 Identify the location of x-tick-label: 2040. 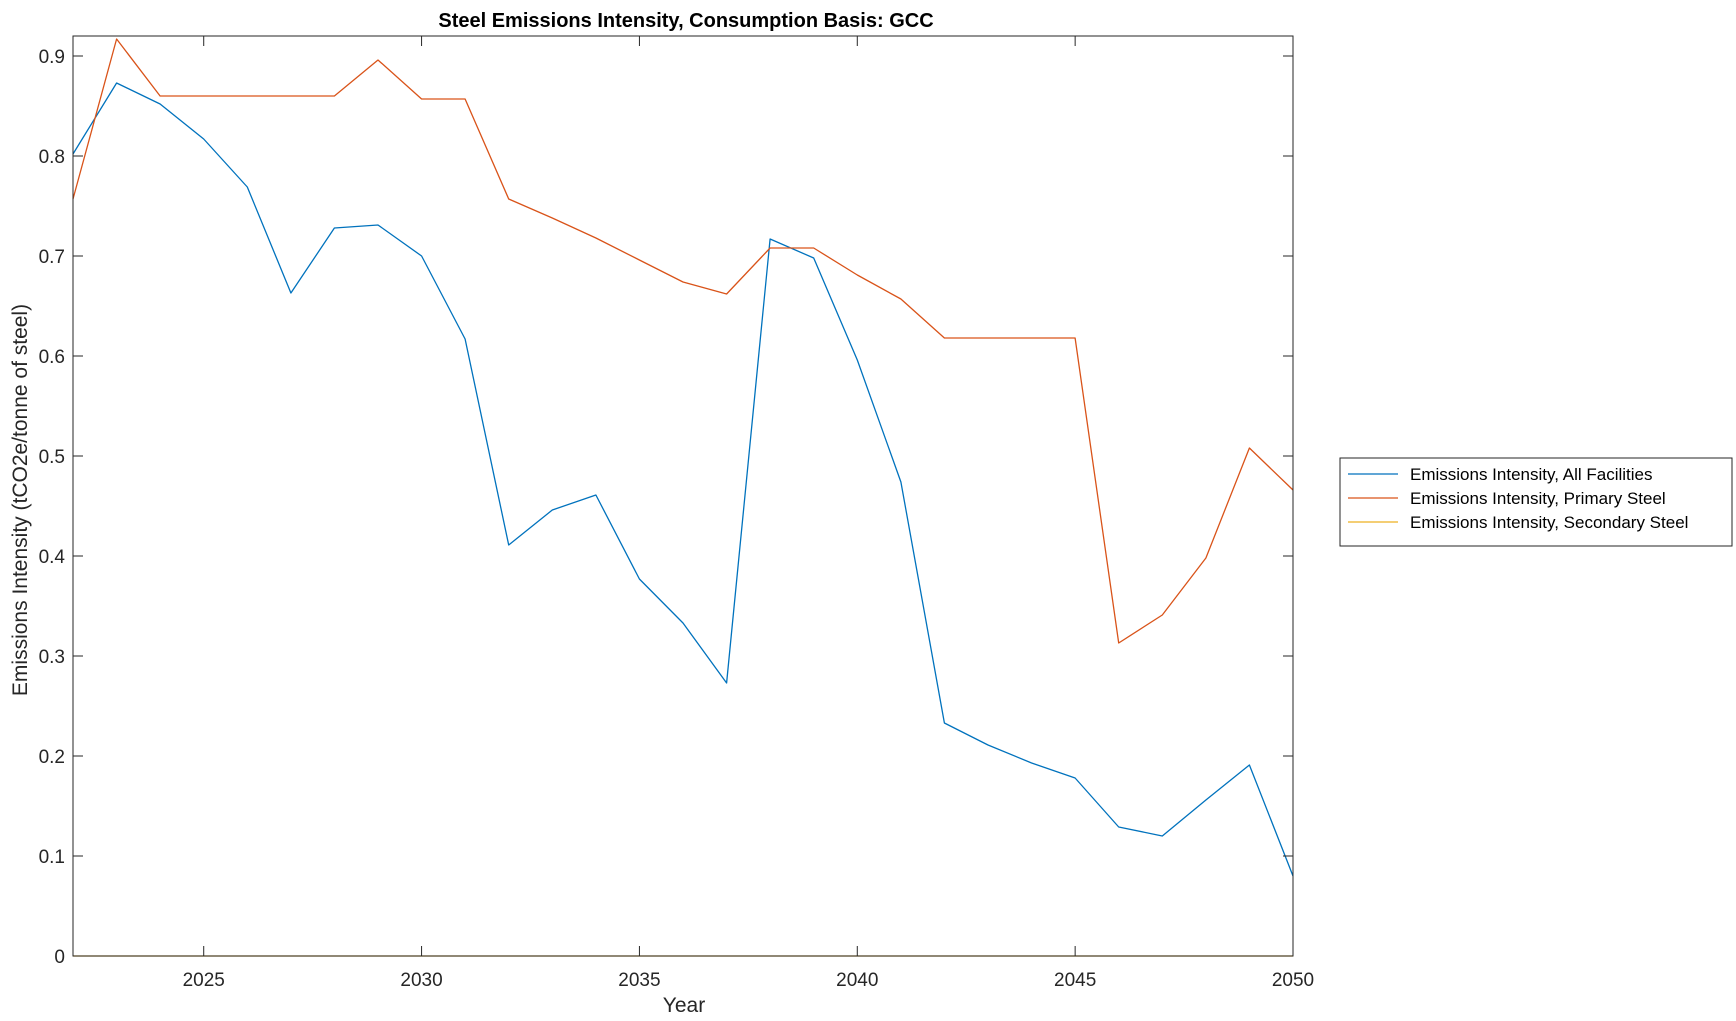
(857, 980).